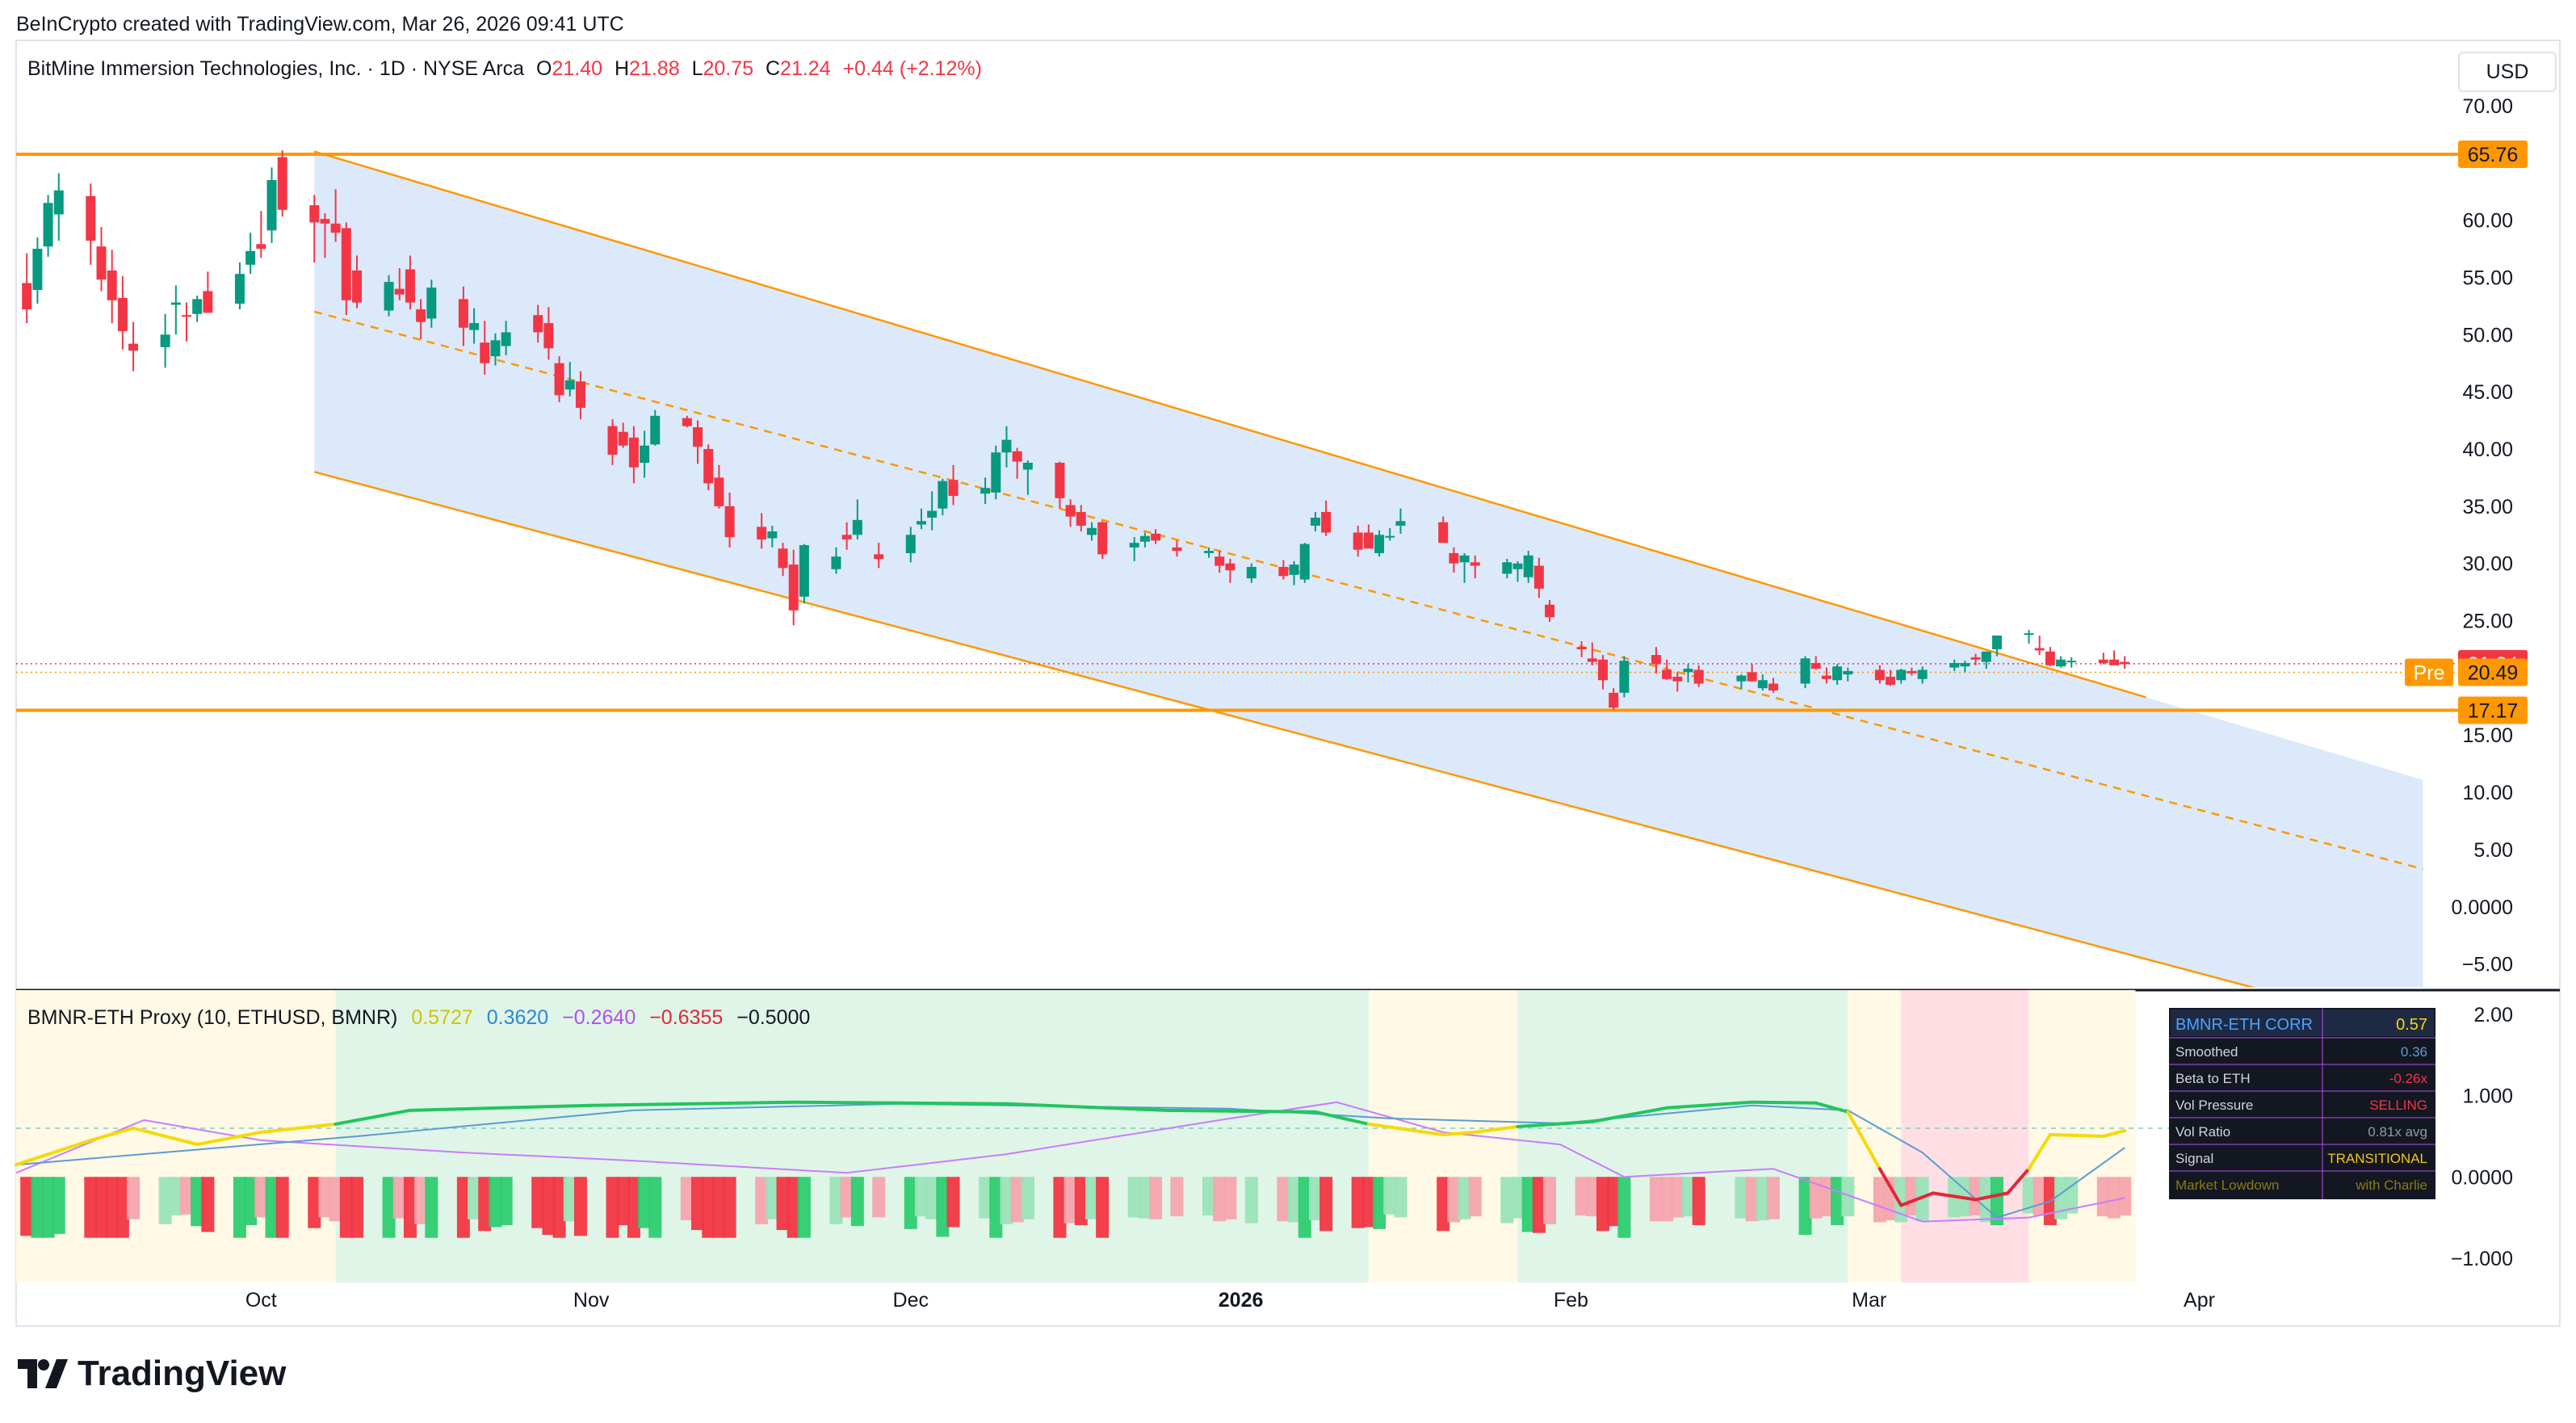 This screenshot has width=2576, height=1423. Describe the element at coordinates (182, 1373) in the screenshot. I see `brand-name: TradingView` at that location.